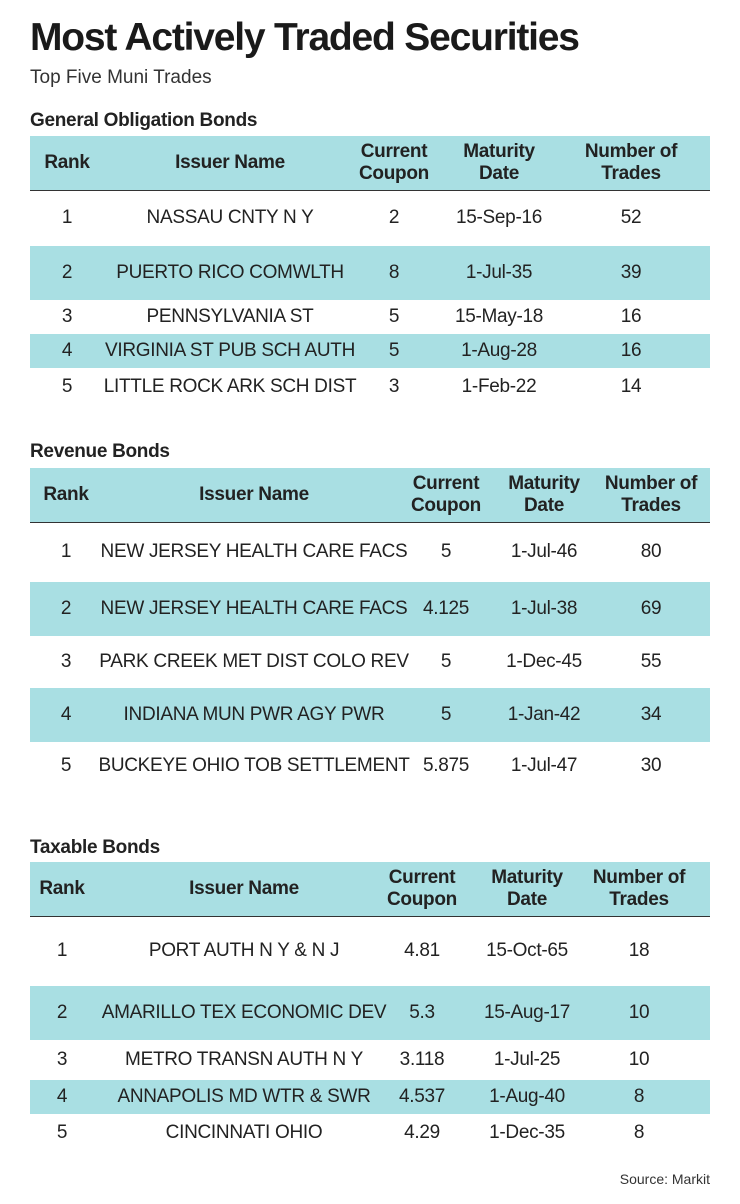 Image resolution: width=740 pixels, height=1204 pixels. Describe the element at coordinates (527, 950) in the screenshot. I see `table-cell: 15-Oct-65` at that location.